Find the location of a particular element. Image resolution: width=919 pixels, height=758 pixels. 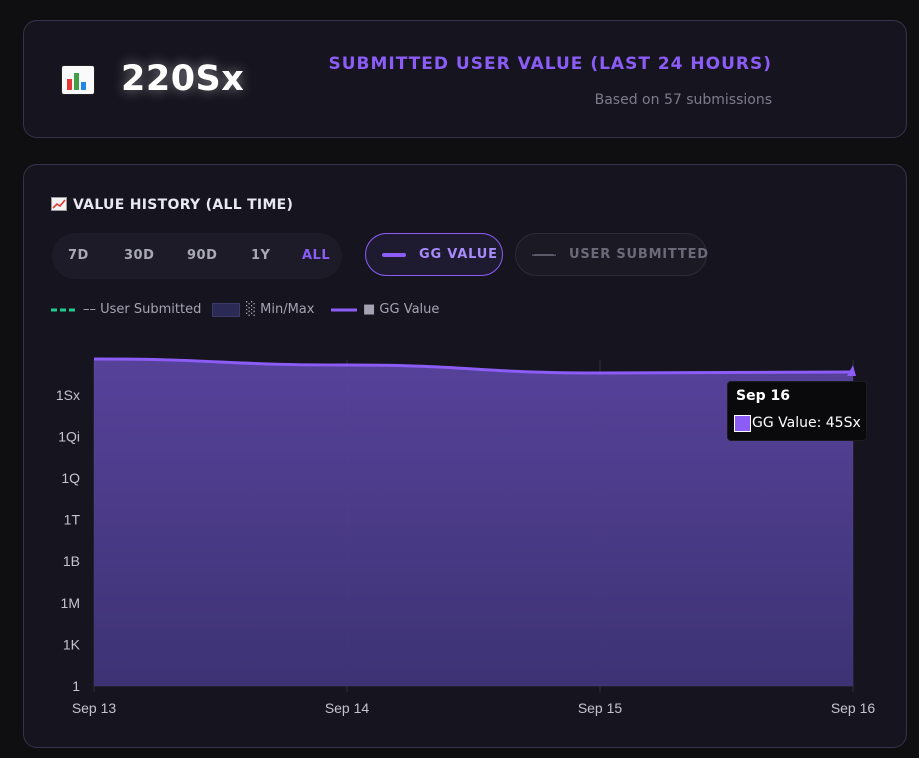

value-history-title: VALUE HISTORY (ALL TIME) is located at coordinates (172, 205).